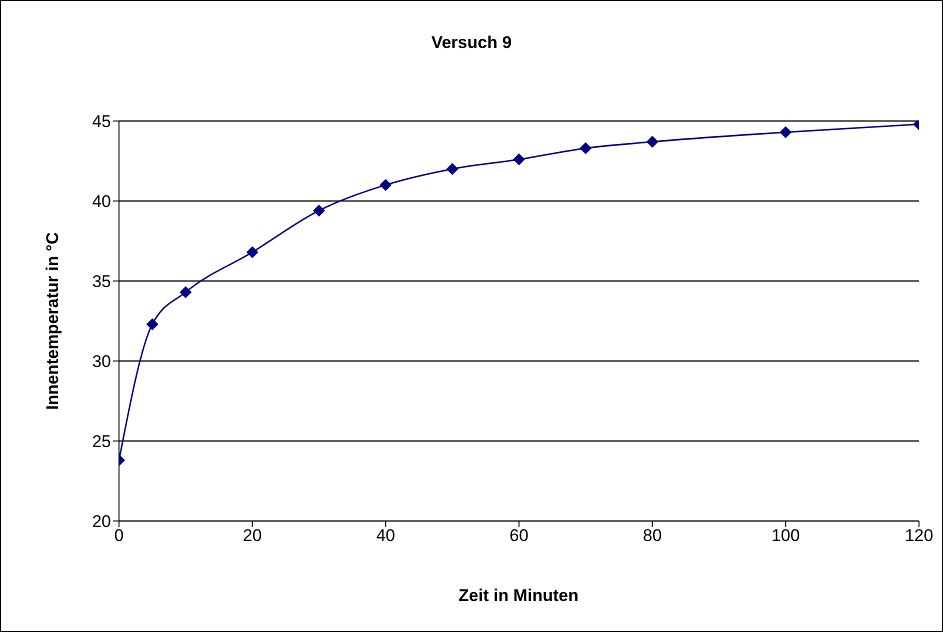  What do you see at coordinates (652, 536) in the screenshot?
I see `x-tick-label: 80` at bounding box center [652, 536].